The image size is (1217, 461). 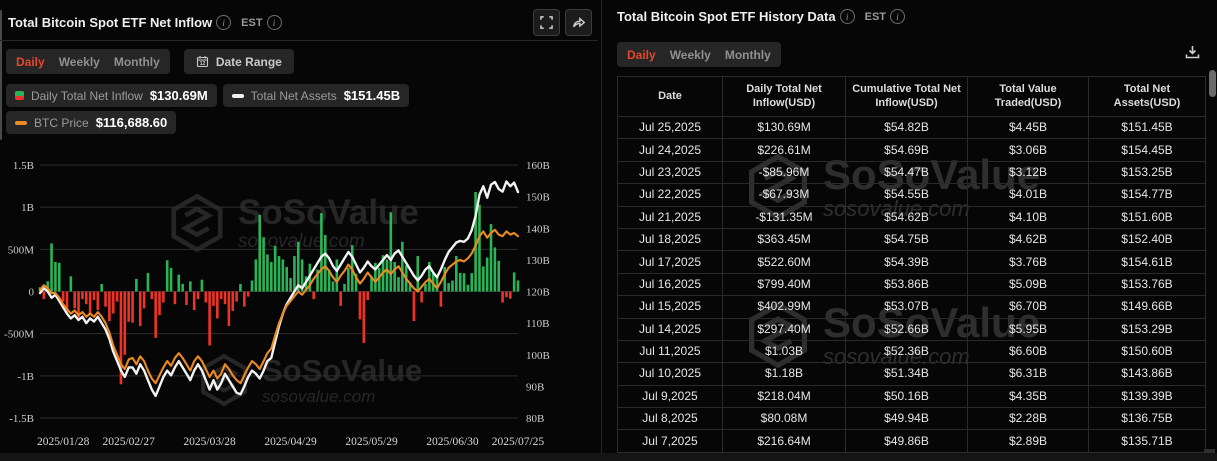 I want to click on table-row: Jul 8,2025 $80.08M $49.94B $2.28B $136.75B, so click(x=911, y=419).